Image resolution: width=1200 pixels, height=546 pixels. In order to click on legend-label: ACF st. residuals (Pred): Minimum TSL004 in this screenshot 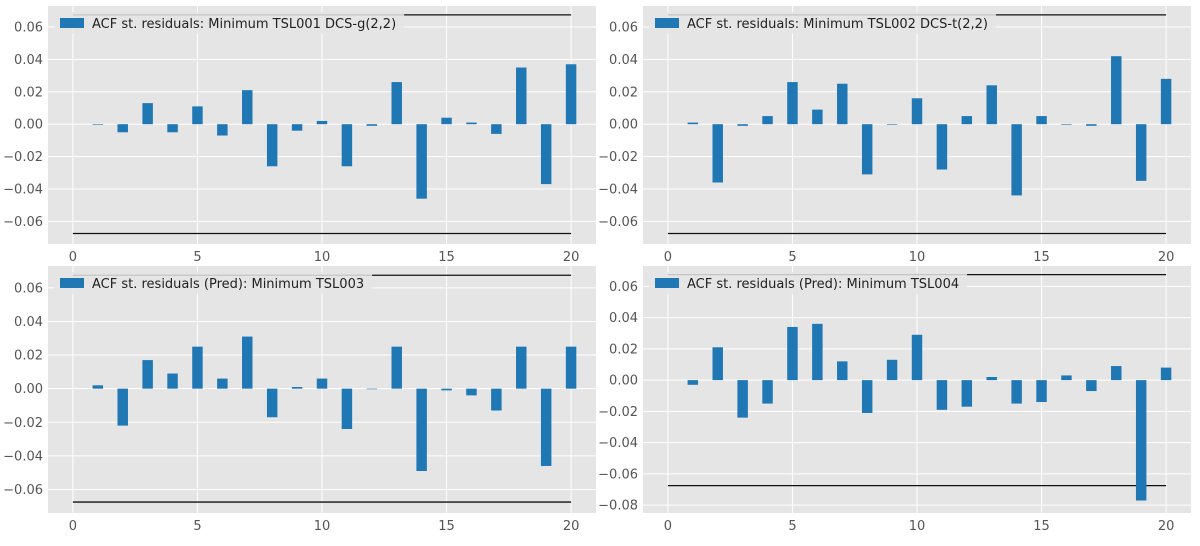, I will do `click(823, 284)`.